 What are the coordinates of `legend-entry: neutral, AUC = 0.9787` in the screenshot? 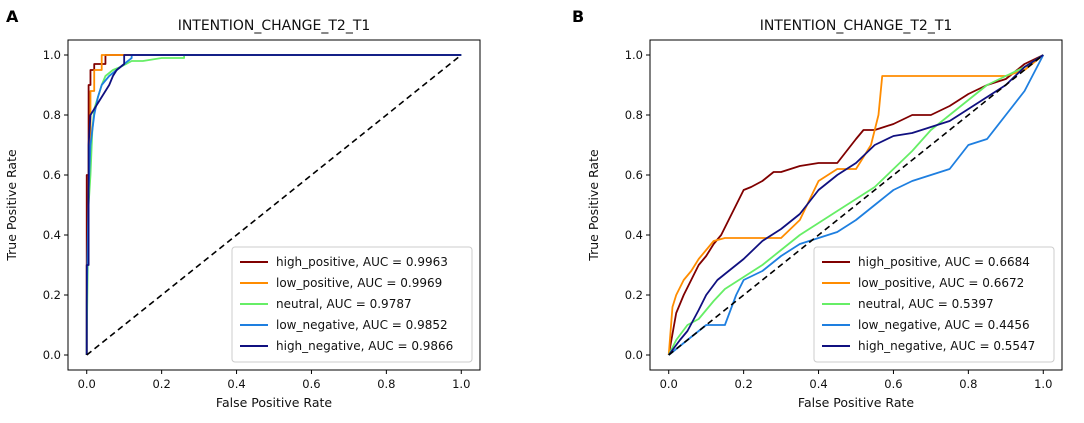 It's located at (344, 304).